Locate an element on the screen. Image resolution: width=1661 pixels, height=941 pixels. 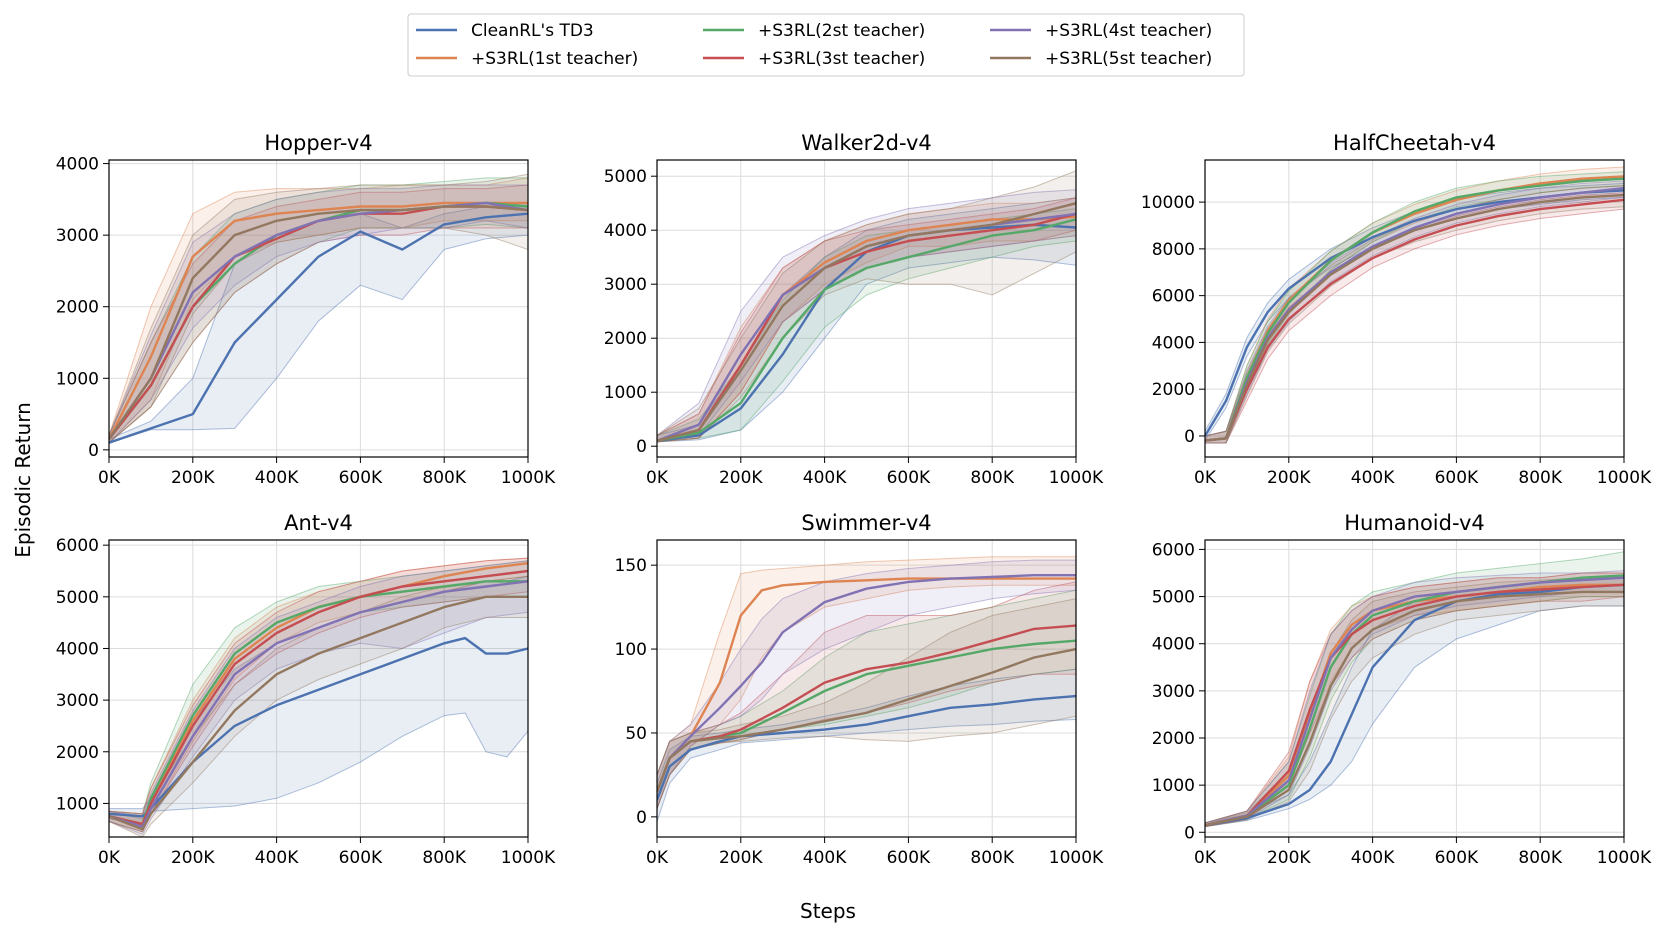
legend-frame is located at coordinates (826, 45).